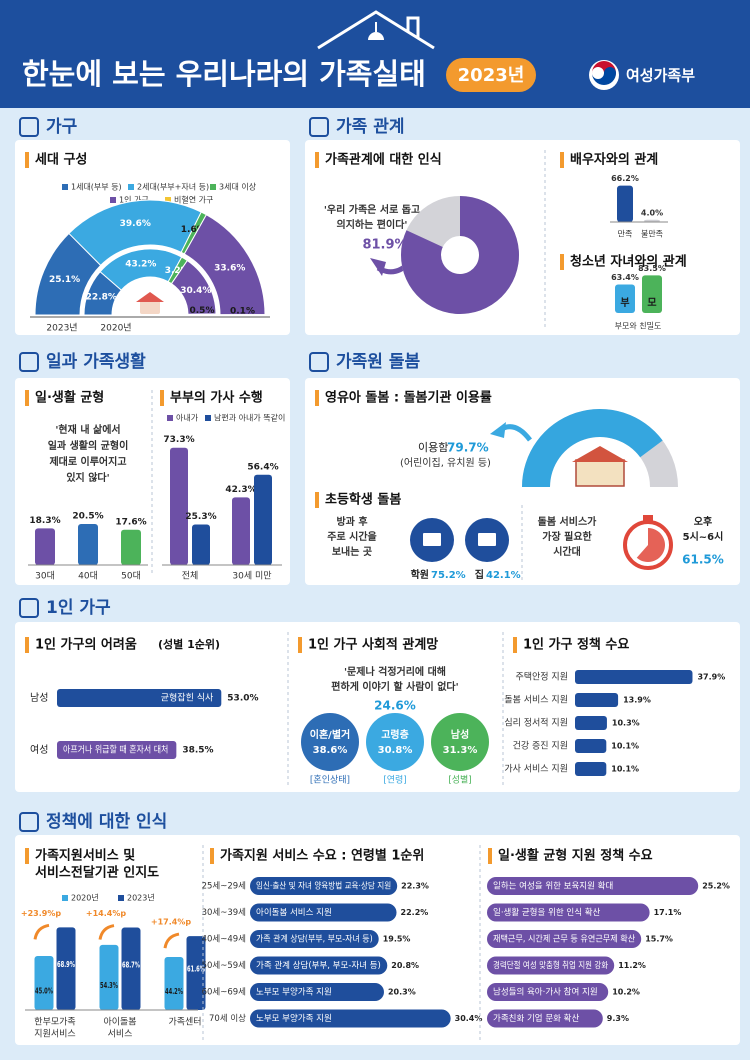 This screenshot has width=750, height=1060. I want to click on legend-label: 비혈연 가구, so click(193, 200).